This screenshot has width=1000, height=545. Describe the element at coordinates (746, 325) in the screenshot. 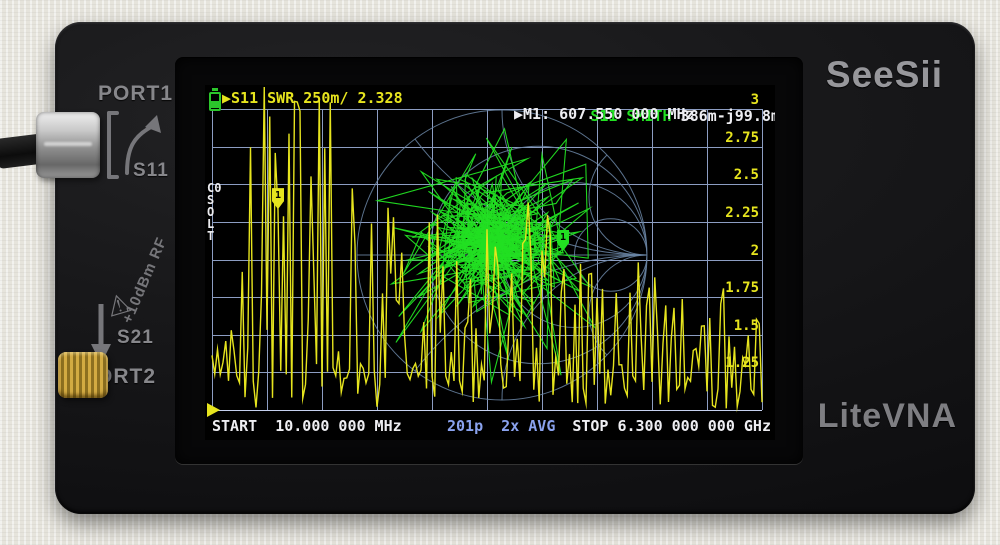

I see `scale-tick-label: 1.5` at that location.